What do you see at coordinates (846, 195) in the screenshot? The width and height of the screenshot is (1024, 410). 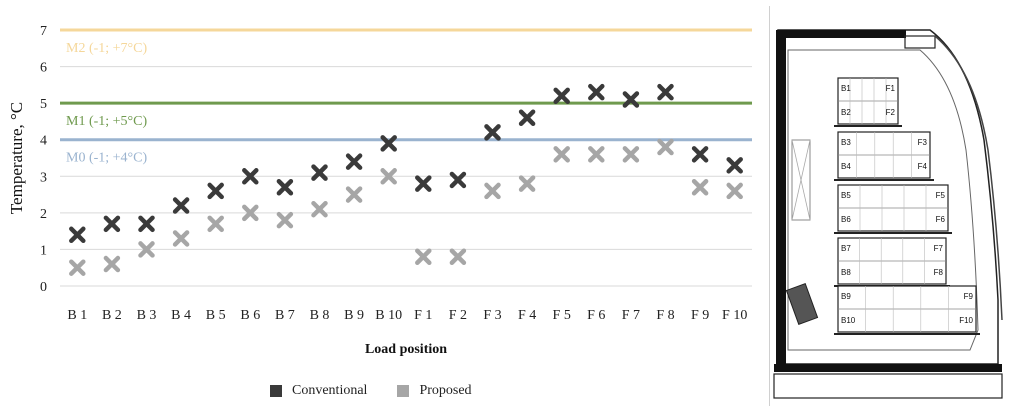 I see `shelf-label-back: B5` at bounding box center [846, 195].